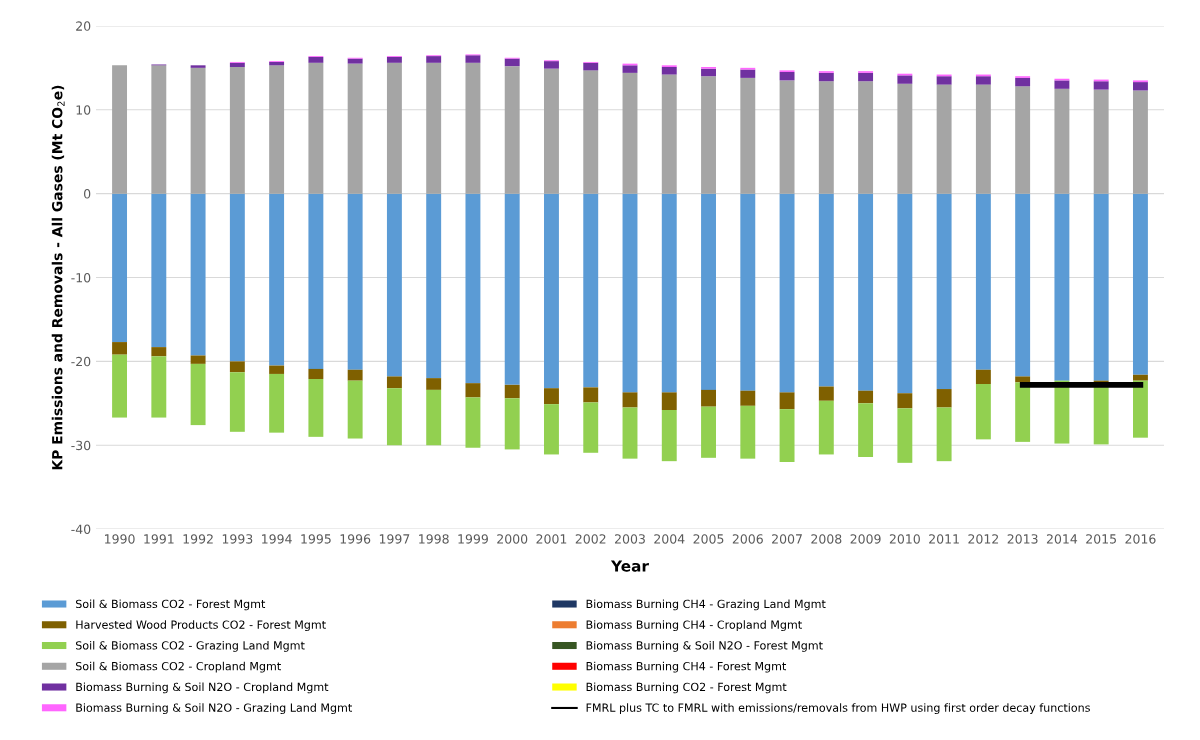 The height and width of the screenshot is (740, 1200). I want to click on y-tick-label: 10, so click(83, 110).